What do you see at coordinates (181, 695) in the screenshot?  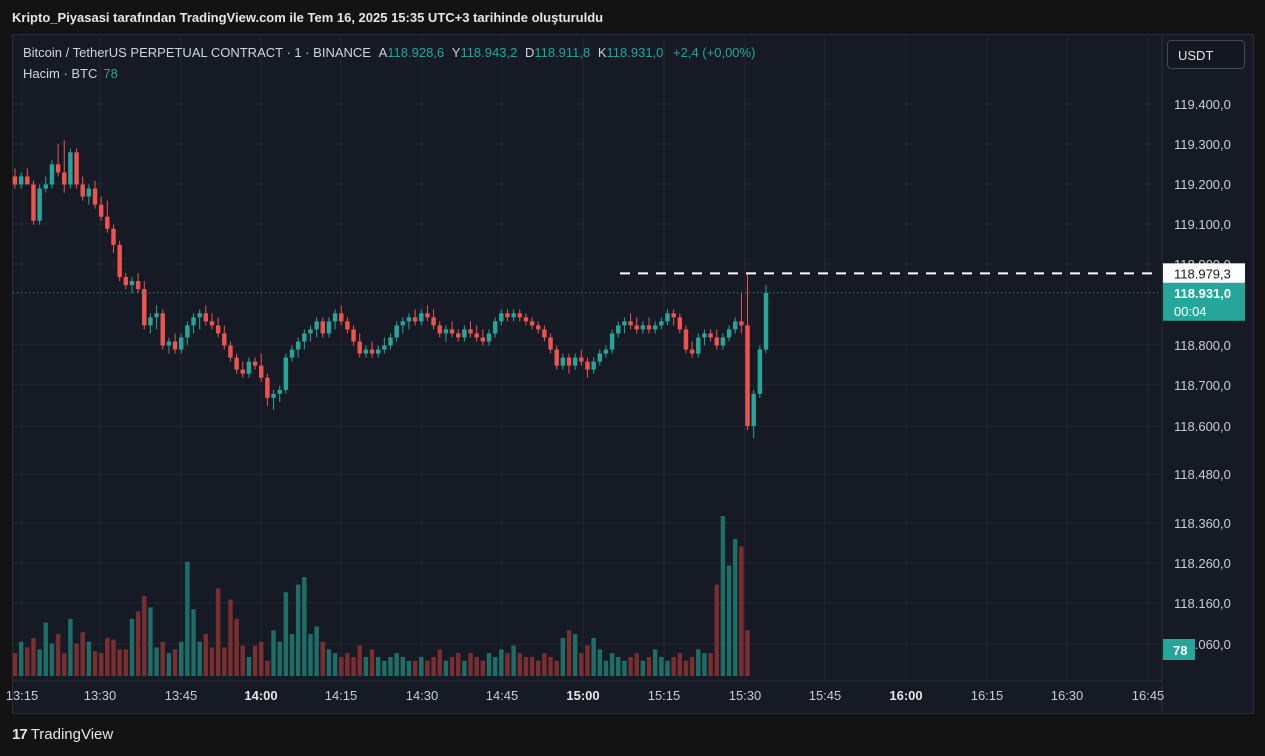 I see `time-tick-label: 13:45` at bounding box center [181, 695].